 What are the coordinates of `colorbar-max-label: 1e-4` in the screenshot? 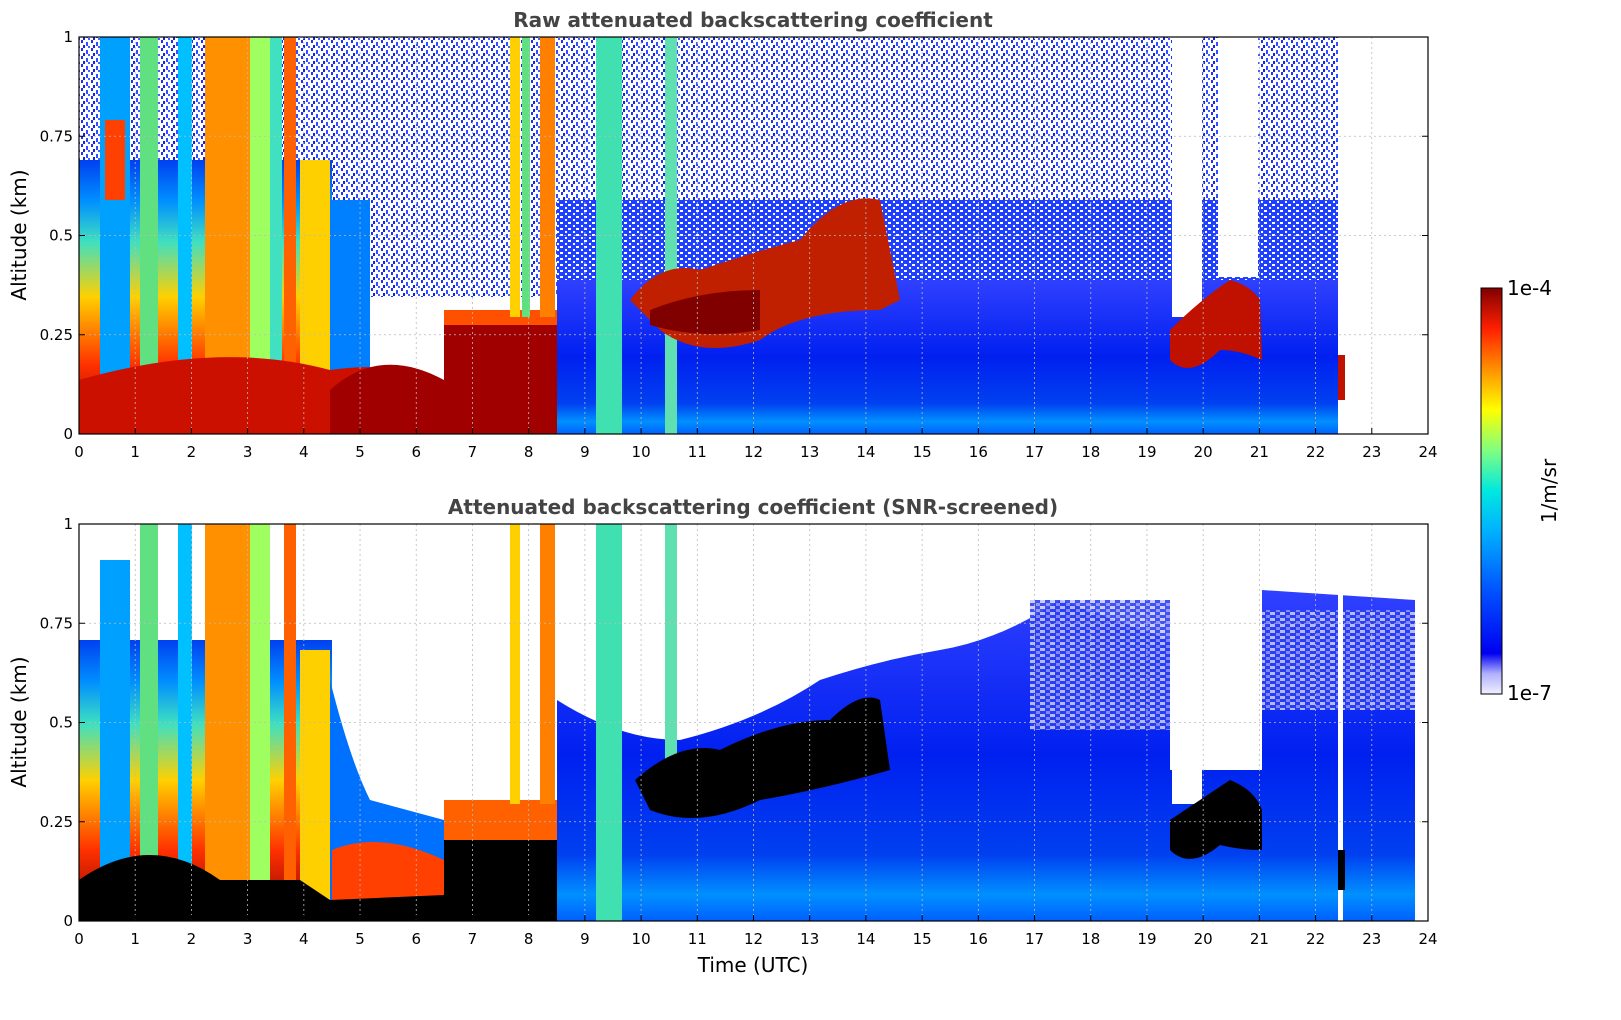 It's located at (1529, 288).